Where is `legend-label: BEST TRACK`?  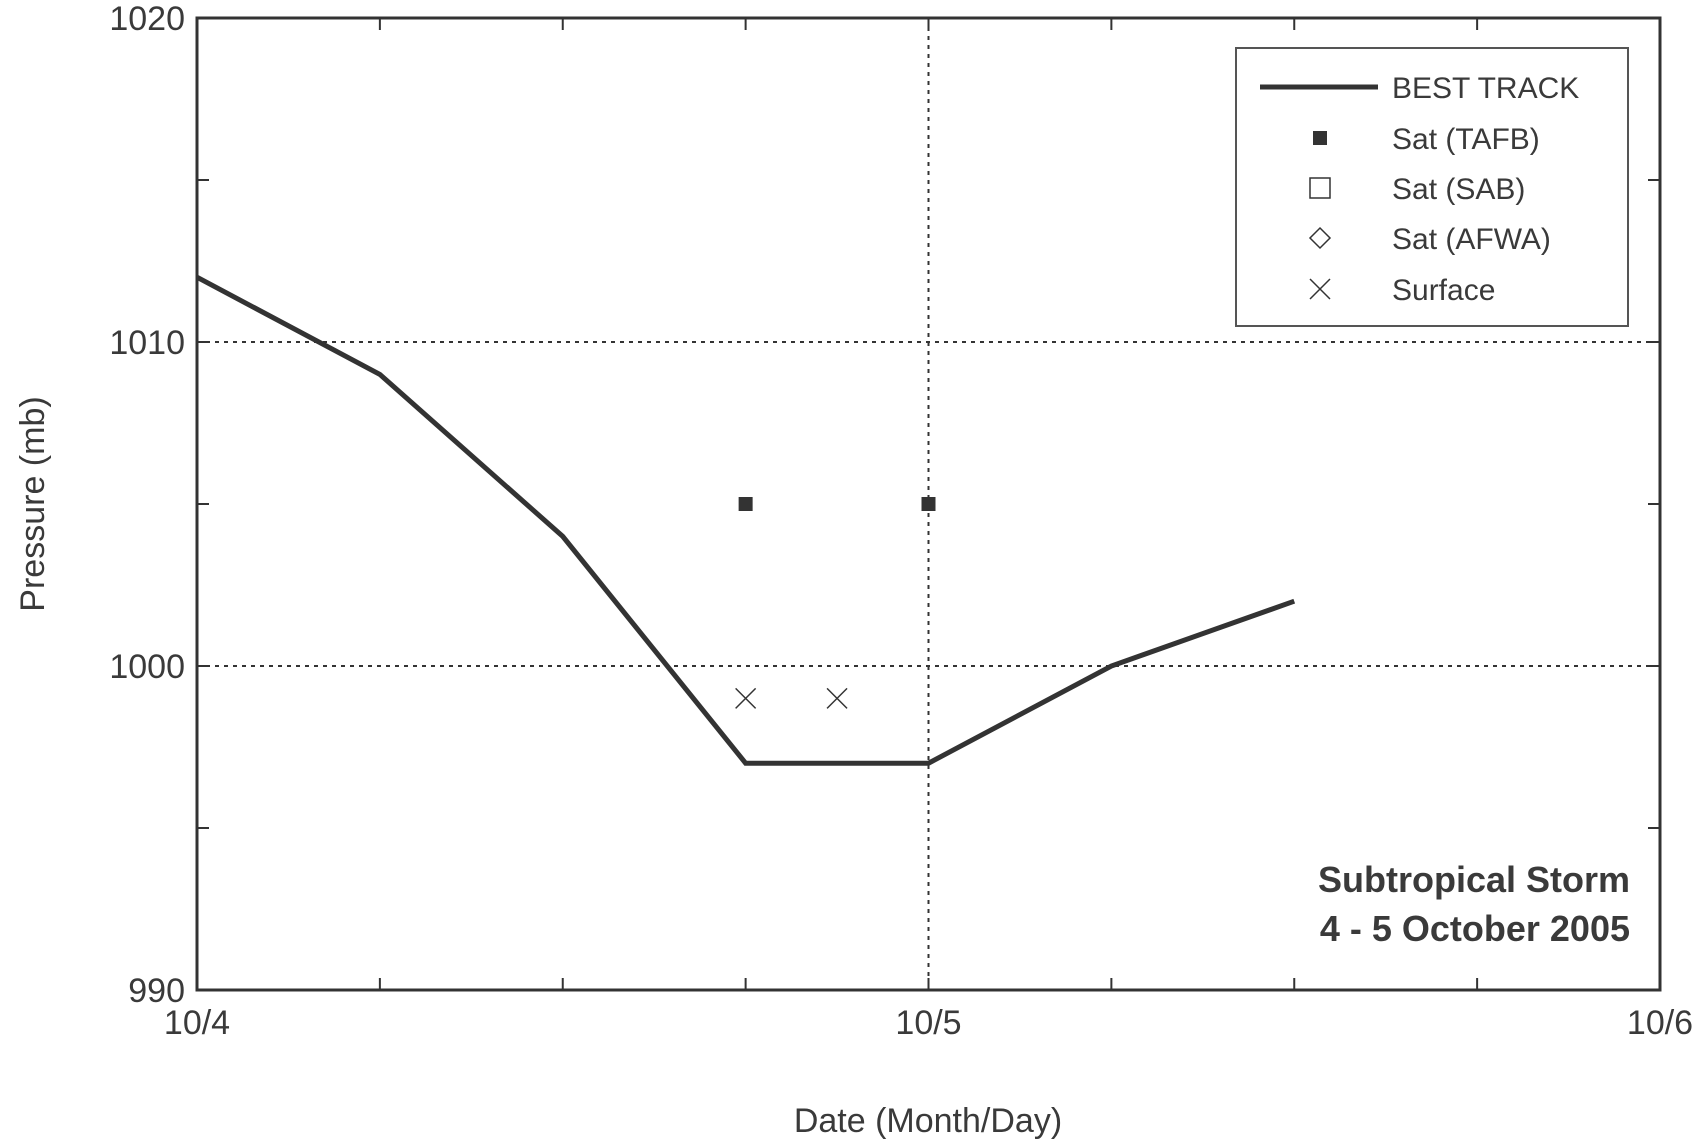
legend-label: BEST TRACK is located at coordinates (1485, 88).